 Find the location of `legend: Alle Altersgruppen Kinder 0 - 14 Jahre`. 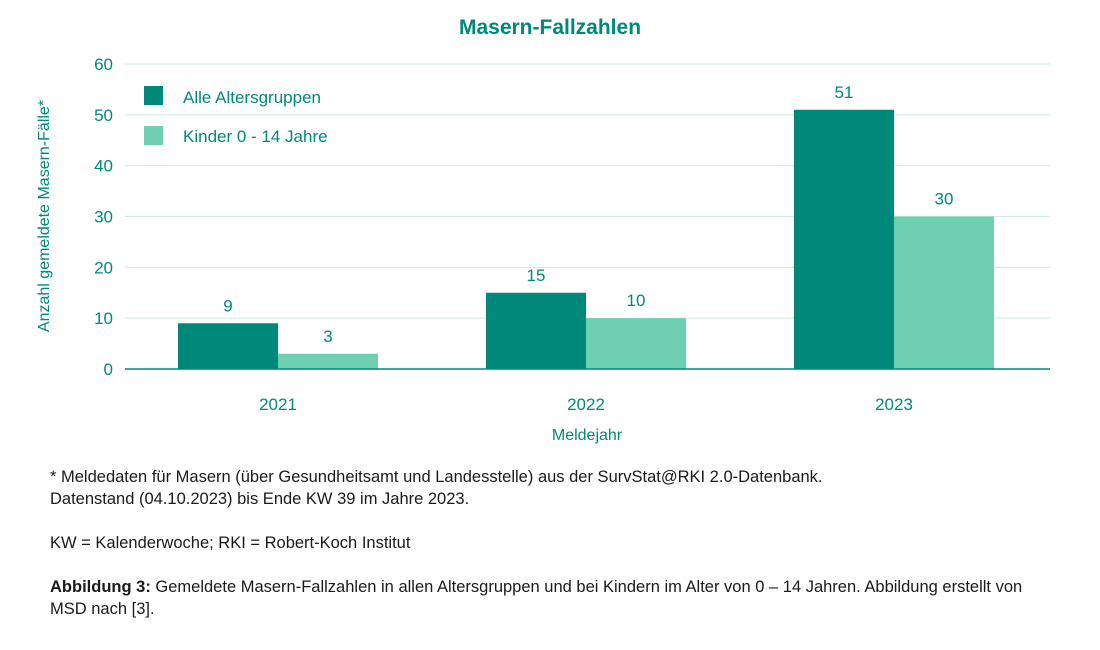

legend: Alle Altersgruppen Kinder 0 - 14 Jahre is located at coordinates (236, 116).